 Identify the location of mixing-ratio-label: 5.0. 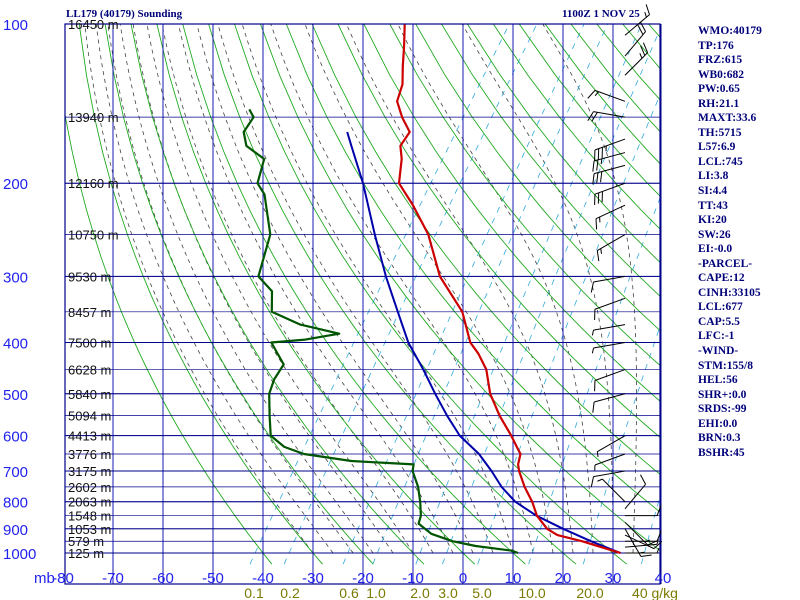
(482, 592).